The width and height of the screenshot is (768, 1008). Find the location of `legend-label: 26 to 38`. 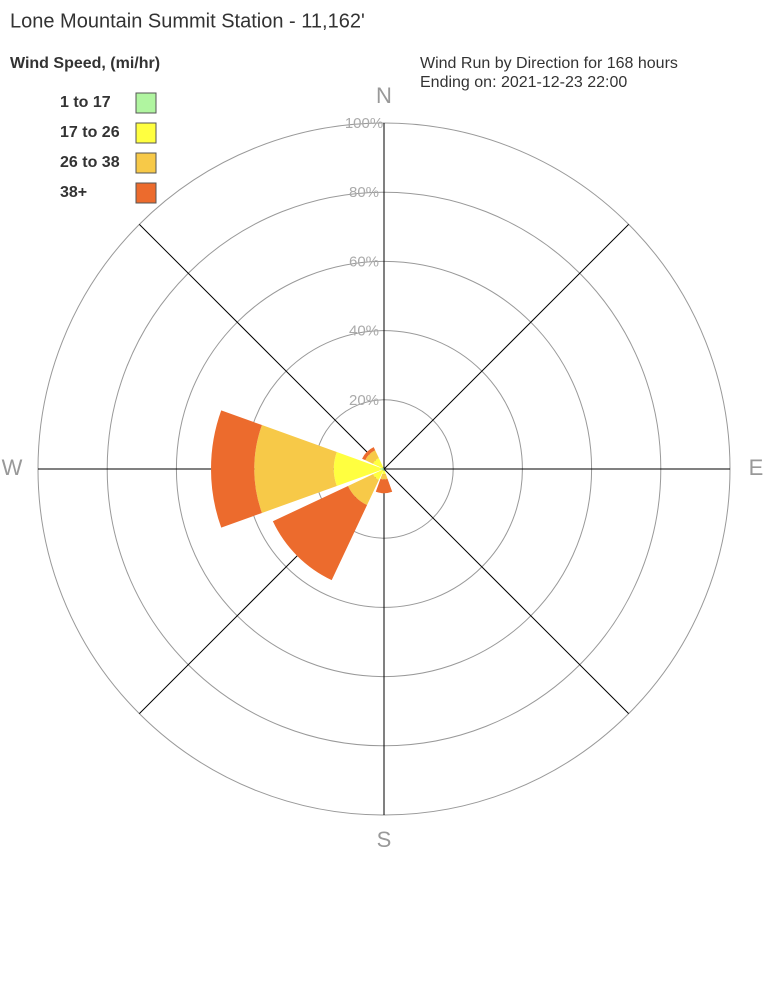

legend-label: 26 to 38 is located at coordinates (90, 162).